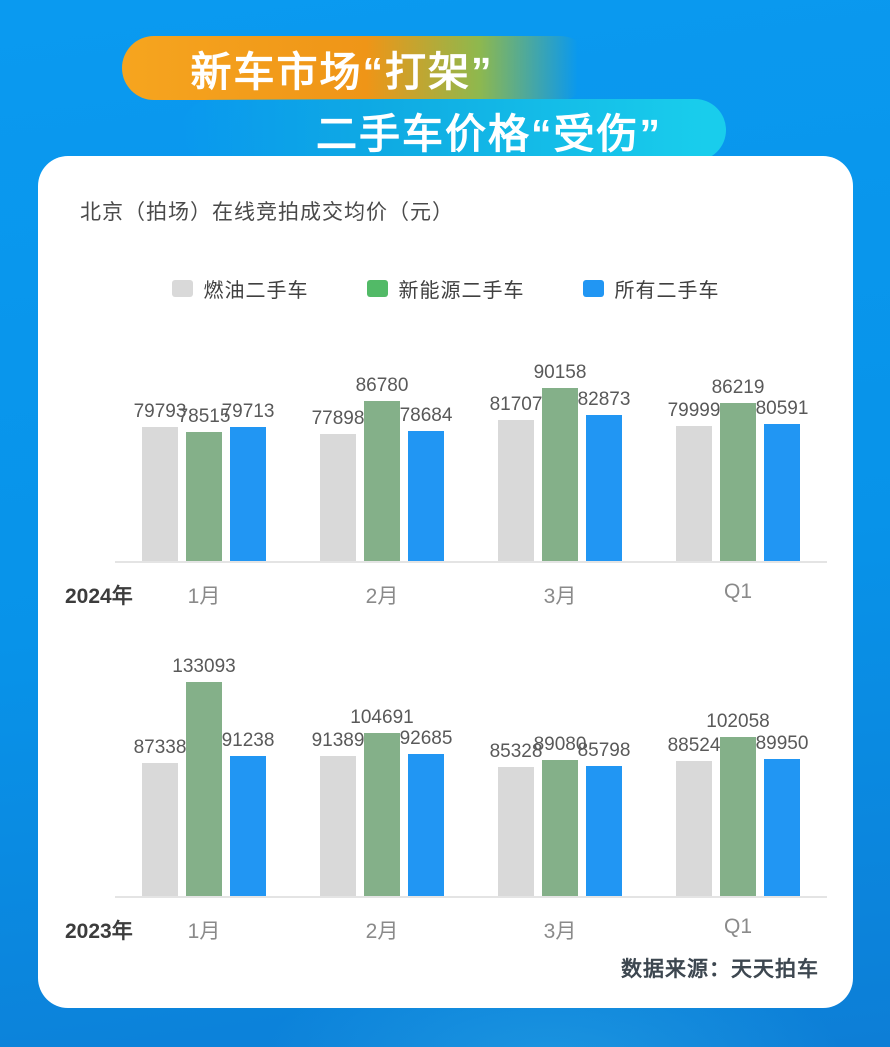 Image resolution: width=890 pixels, height=1047 pixels. Describe the element at coordinates (471, 595) in the screenshot. I see `x-axis-labels-2024: 1月 2月 3月 Q1` at that location.